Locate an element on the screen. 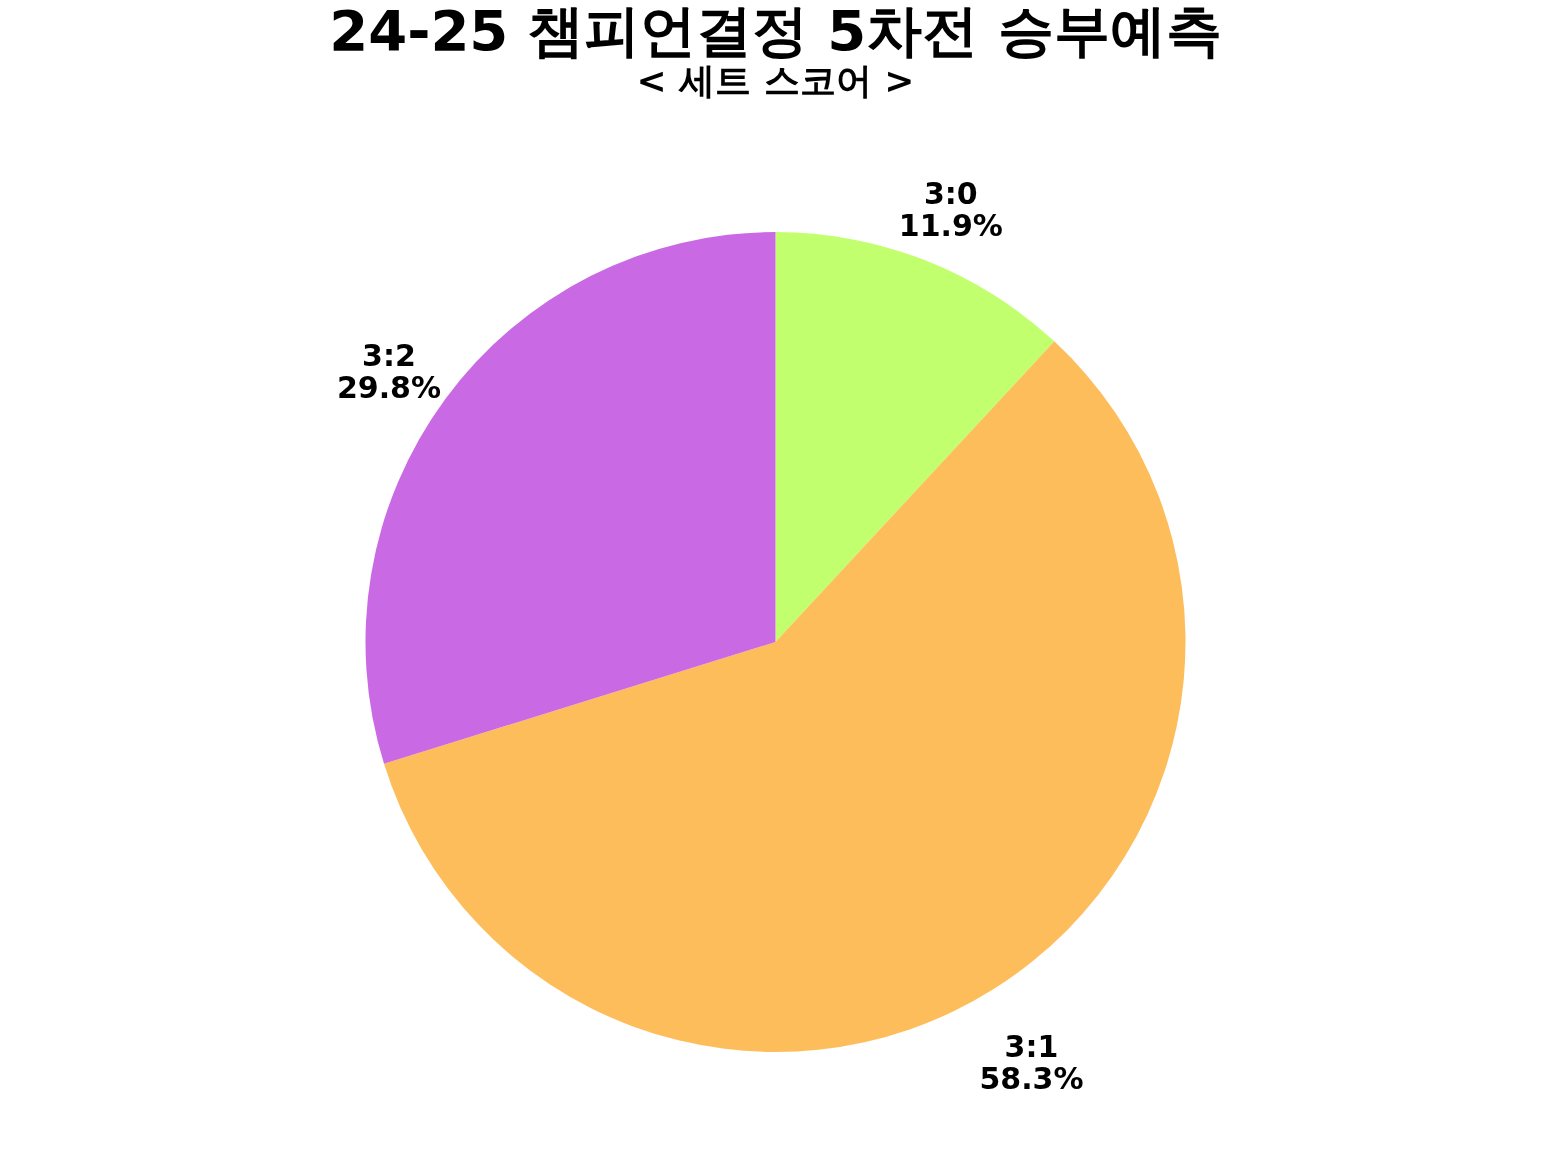  chart-subtitle: < 세트 스코어 > is located at coordinates (775, 80).